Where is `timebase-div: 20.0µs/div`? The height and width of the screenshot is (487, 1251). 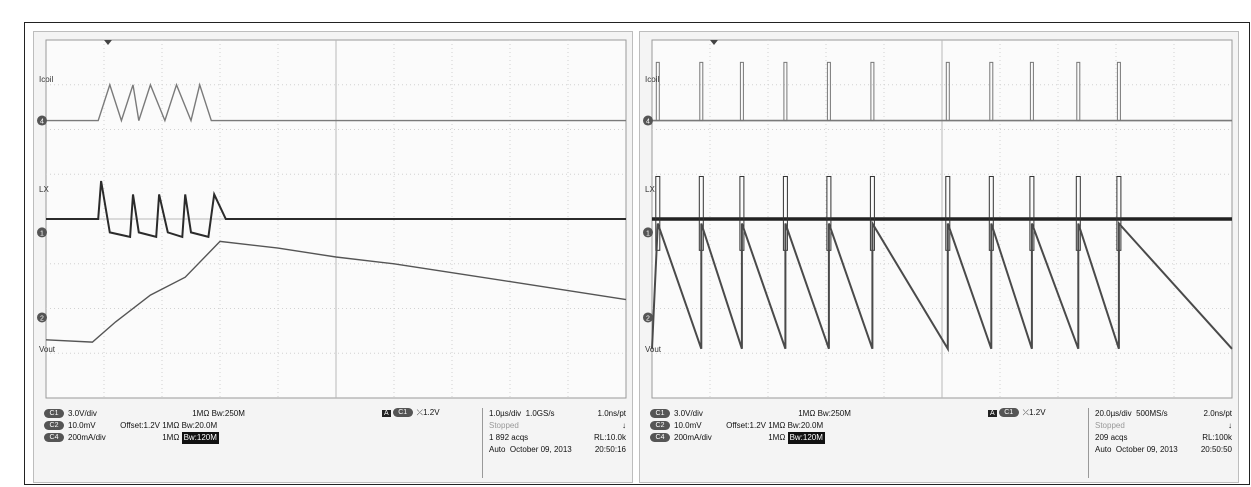
timebase-div: 20.0µs/div is located at coordinates (1113, 413).